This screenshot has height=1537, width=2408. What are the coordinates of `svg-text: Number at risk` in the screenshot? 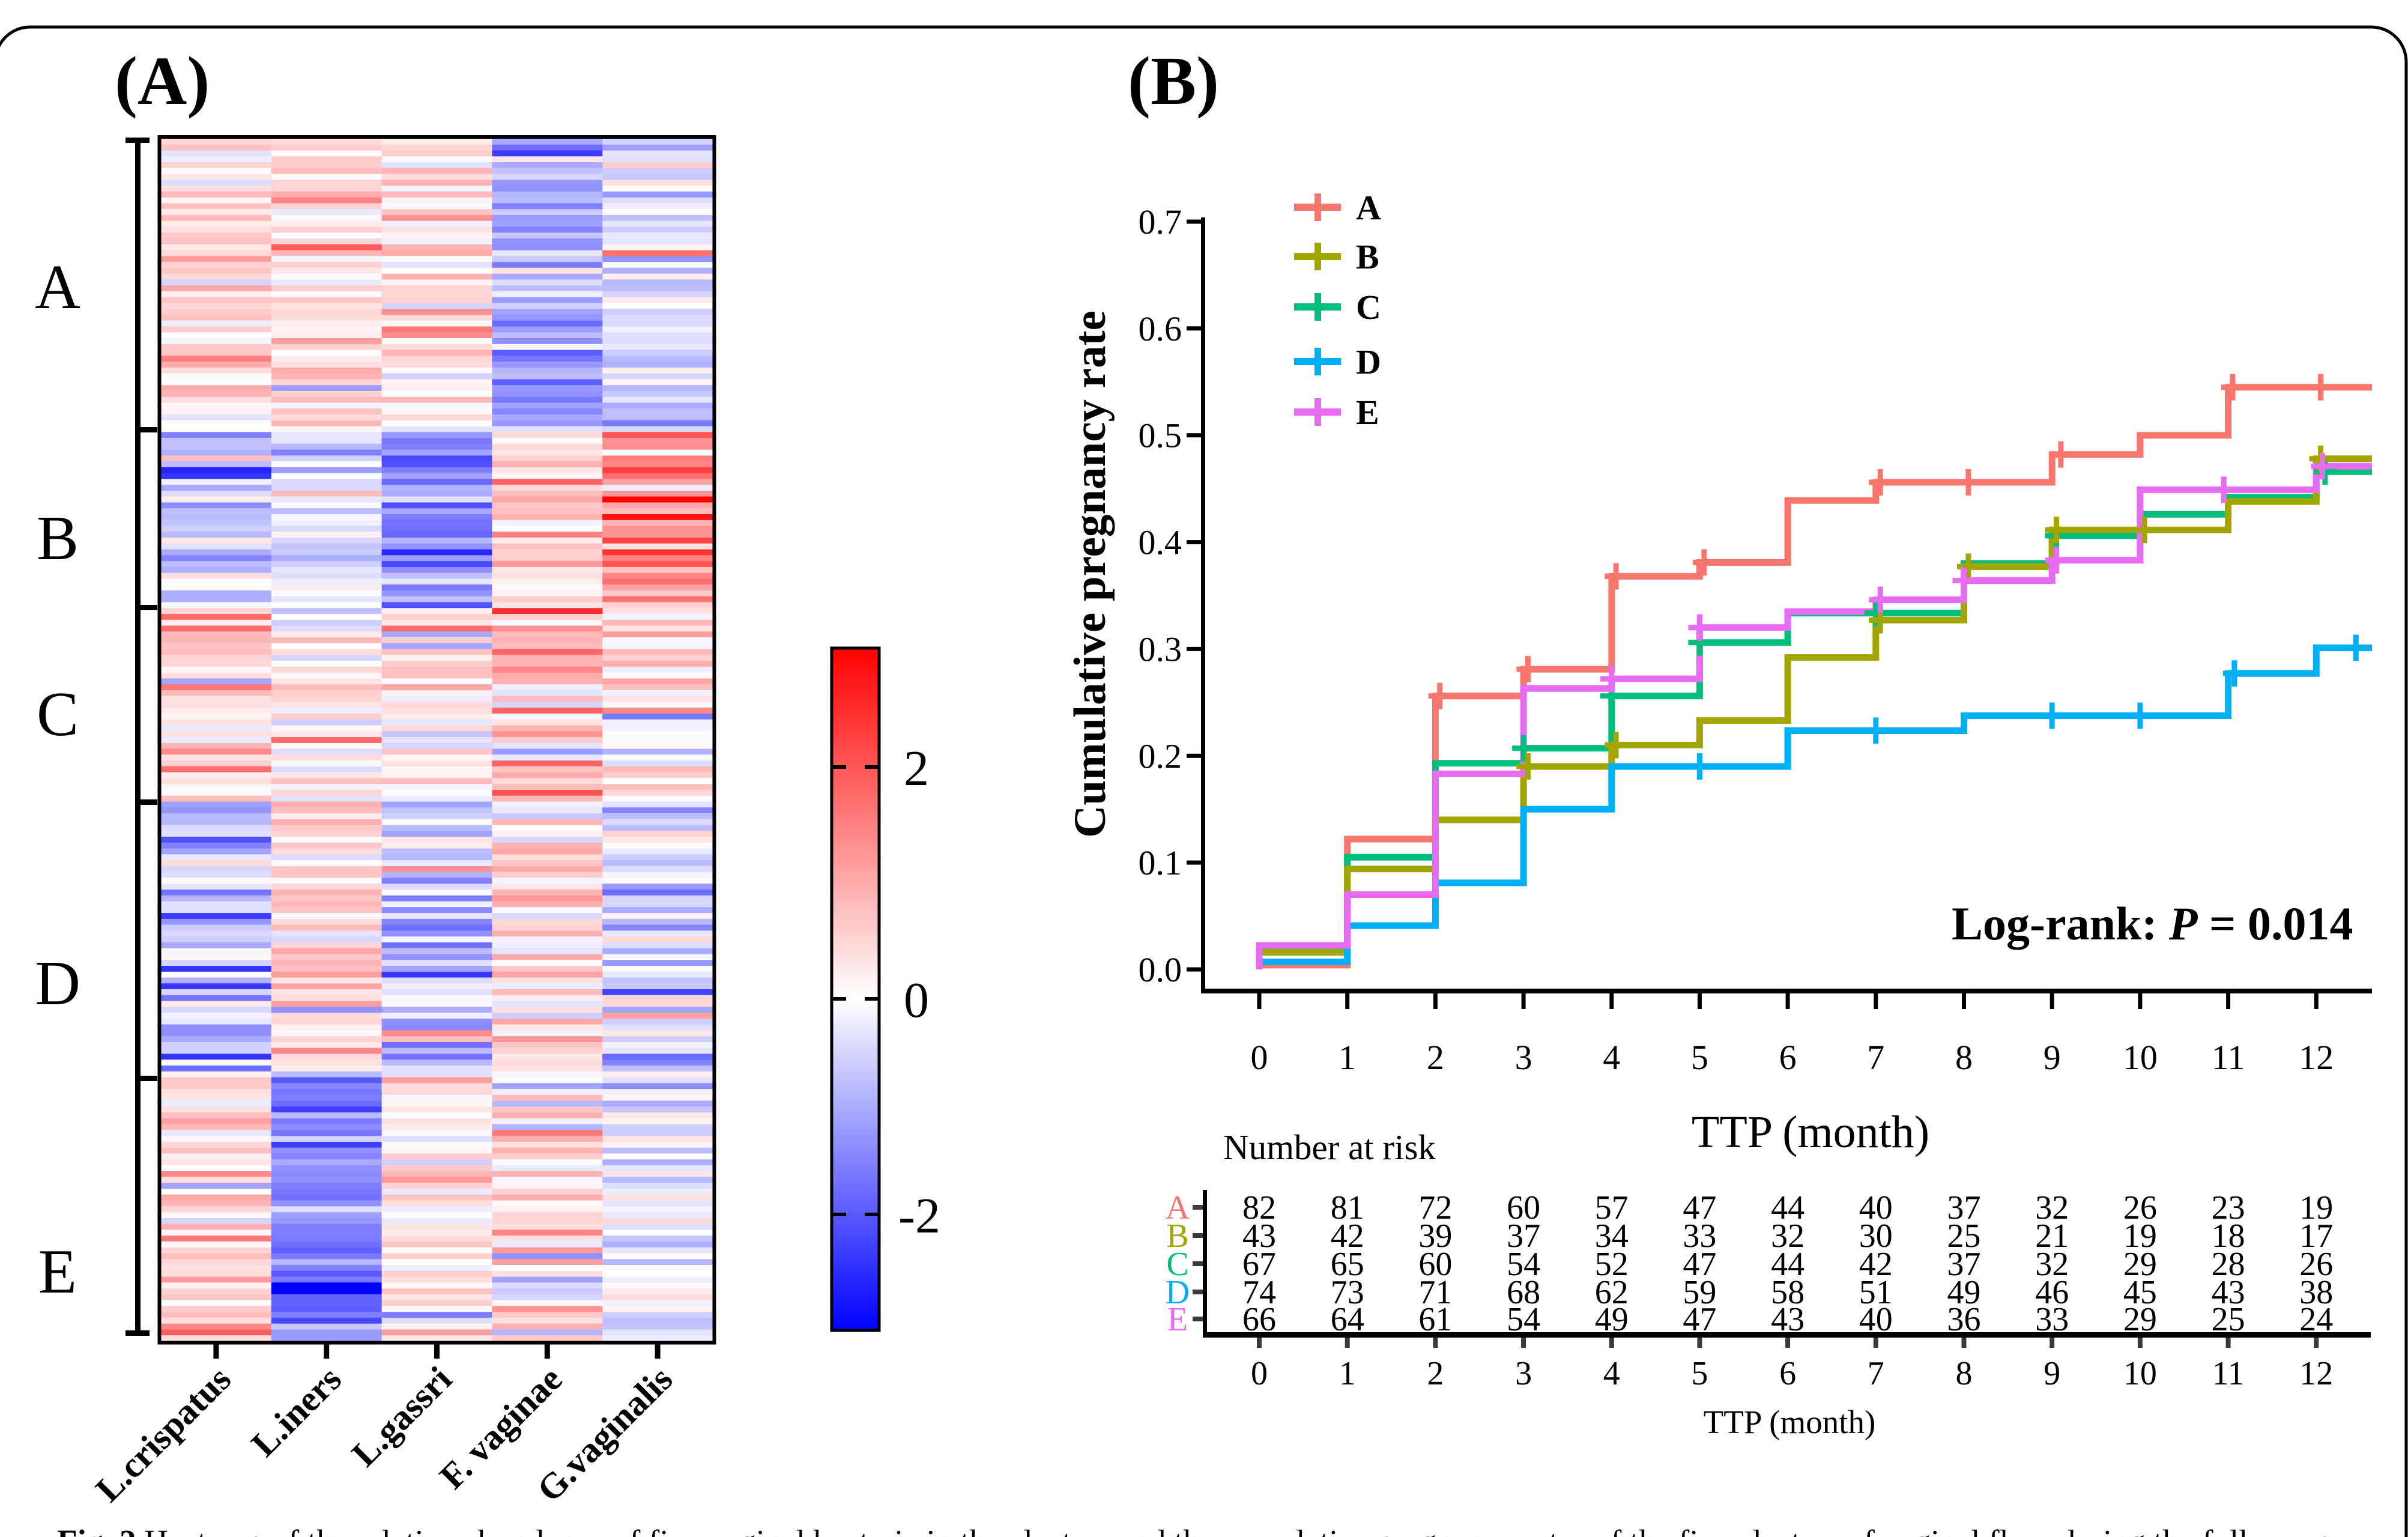 It's located at (1329, 1147).